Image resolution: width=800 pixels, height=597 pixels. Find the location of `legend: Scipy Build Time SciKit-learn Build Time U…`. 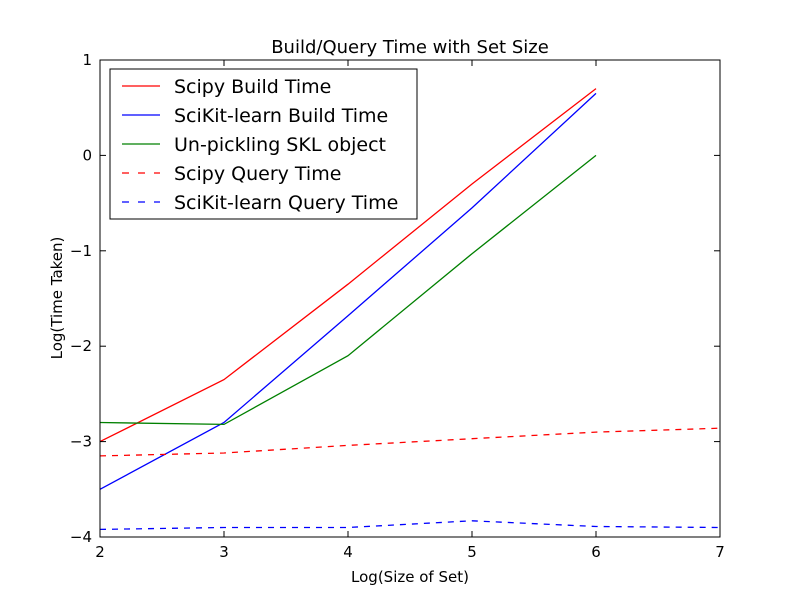

legend: Scipy Build Time SciKit-learn Build Time U… is located at coordinates (263, 144).